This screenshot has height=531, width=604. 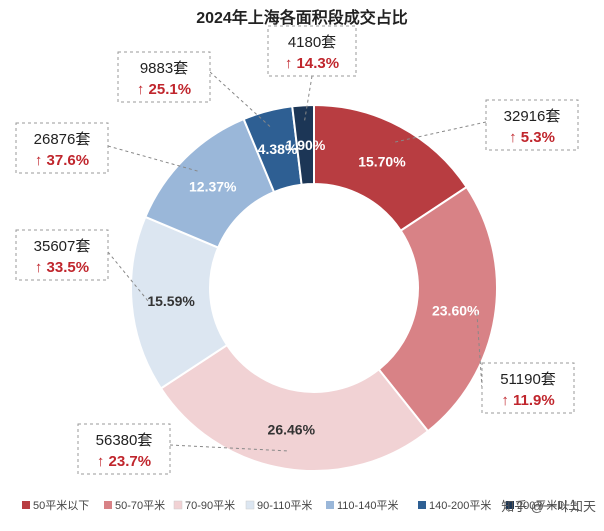 I want to click on legend-label: 110-140平米, so click(x=368, y=505).